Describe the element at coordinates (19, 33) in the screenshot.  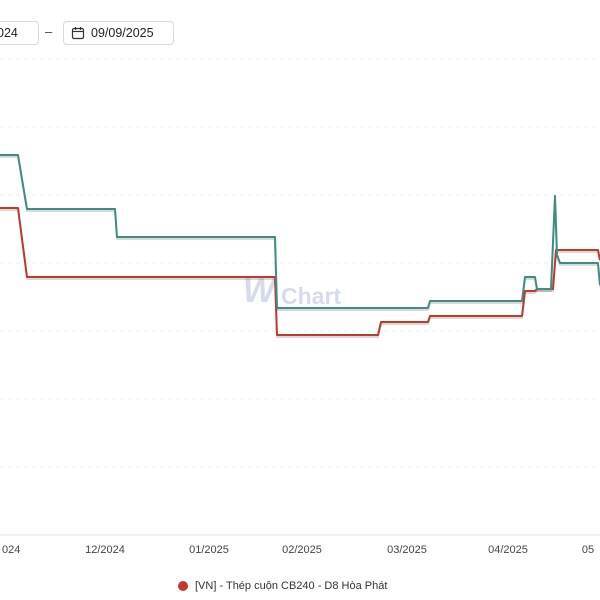
I see `start-date-input: 024` at that location.